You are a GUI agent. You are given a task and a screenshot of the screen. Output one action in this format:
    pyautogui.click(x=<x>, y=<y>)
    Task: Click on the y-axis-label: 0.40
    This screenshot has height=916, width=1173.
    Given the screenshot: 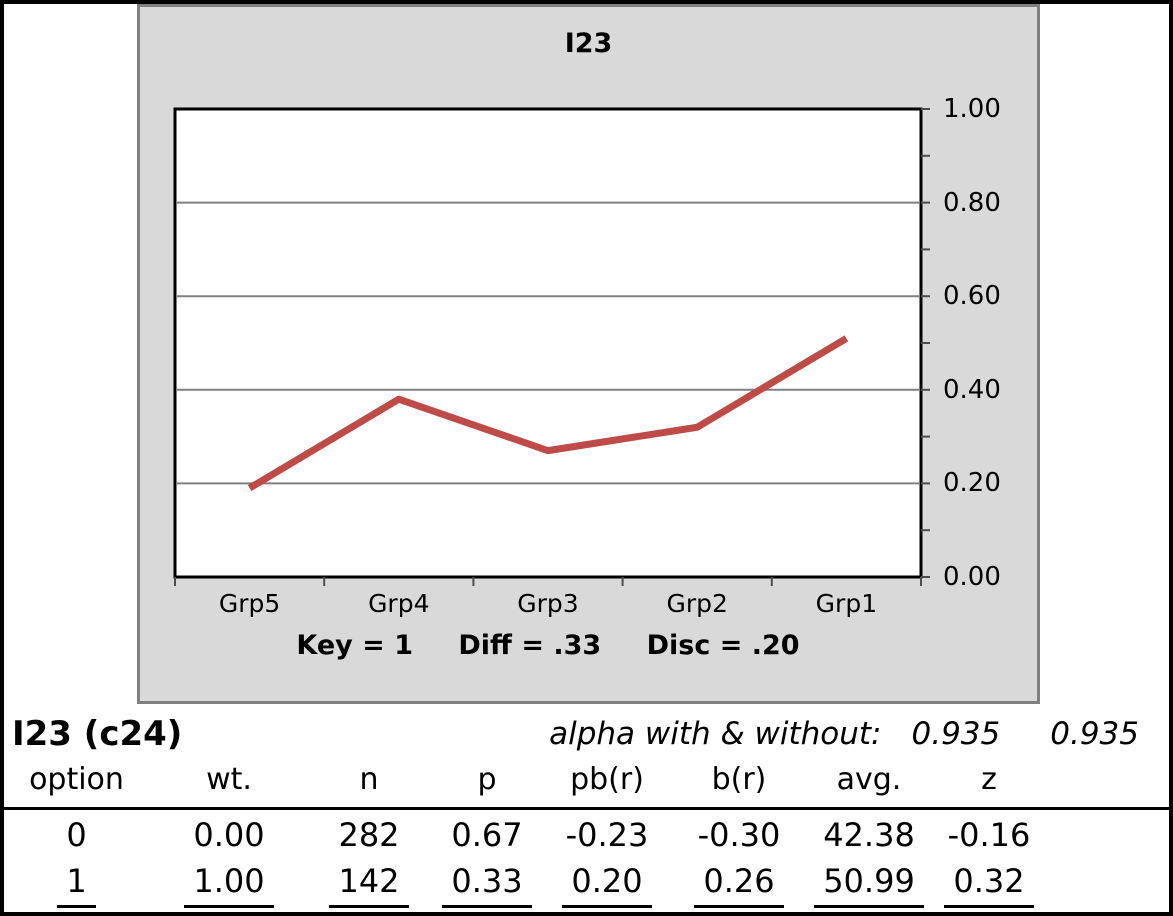 What is the action you would take?
    pyautogui.click(x=972, y=389)
    